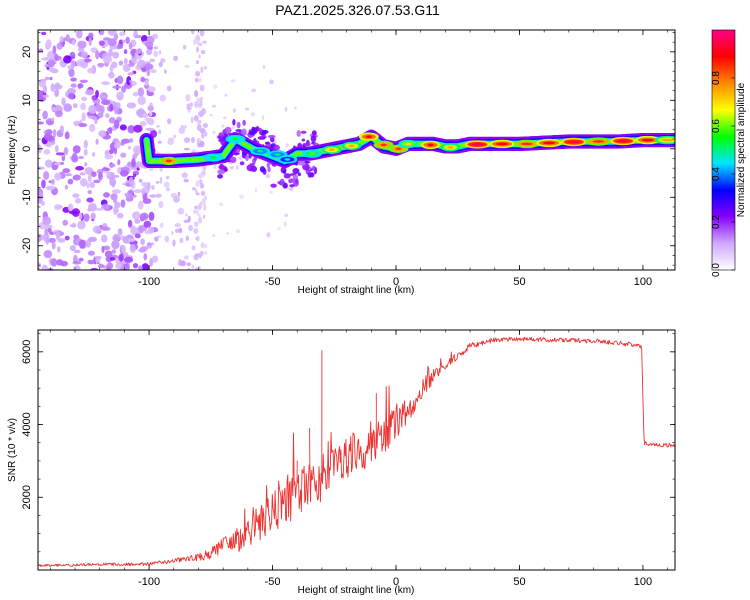 This screenshot has width=750, height=600. Describe the element at coordinates (273, 282) in the screenshot. I see `spectrogram-x-tick-label: -50` at that location.